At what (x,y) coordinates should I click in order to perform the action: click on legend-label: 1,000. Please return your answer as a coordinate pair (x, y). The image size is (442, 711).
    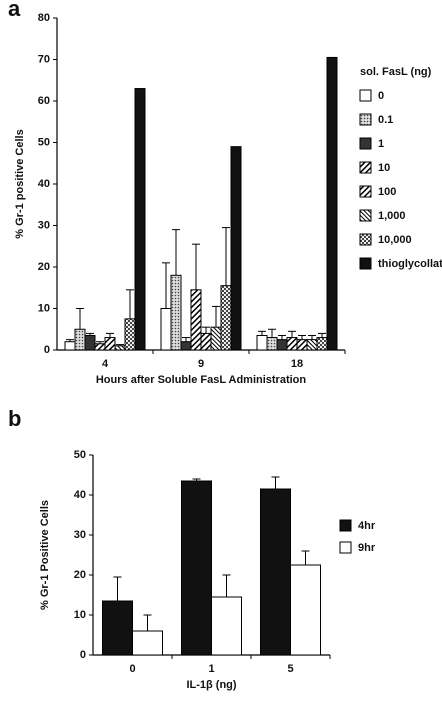
    Looking at the image, I should click on (392, 216).